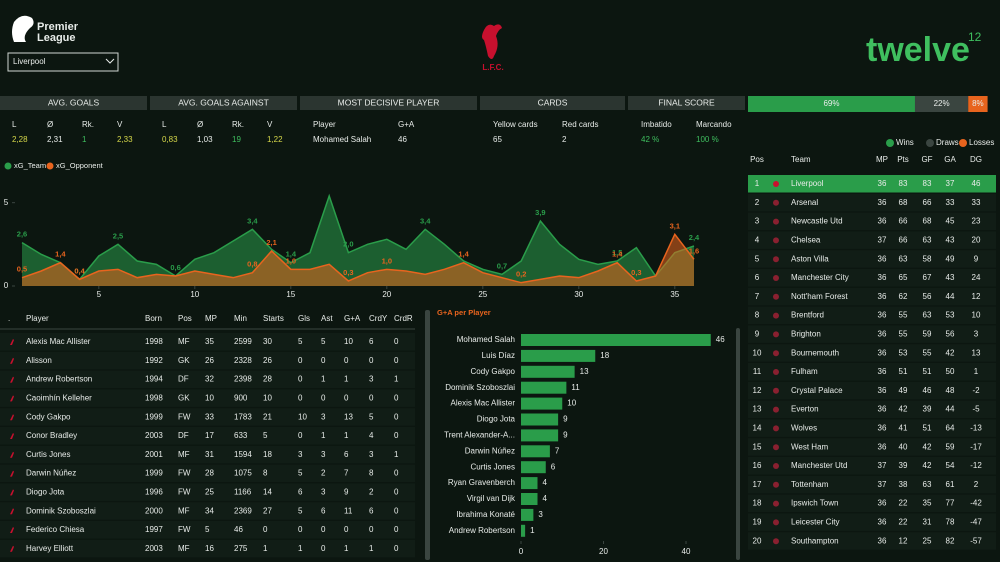 This screenshot has width=1000, height=562. What do you see at coordinates (60, 254) in the screenshot?
I see `data-label: 1,4` at bounding box center [60, 254].